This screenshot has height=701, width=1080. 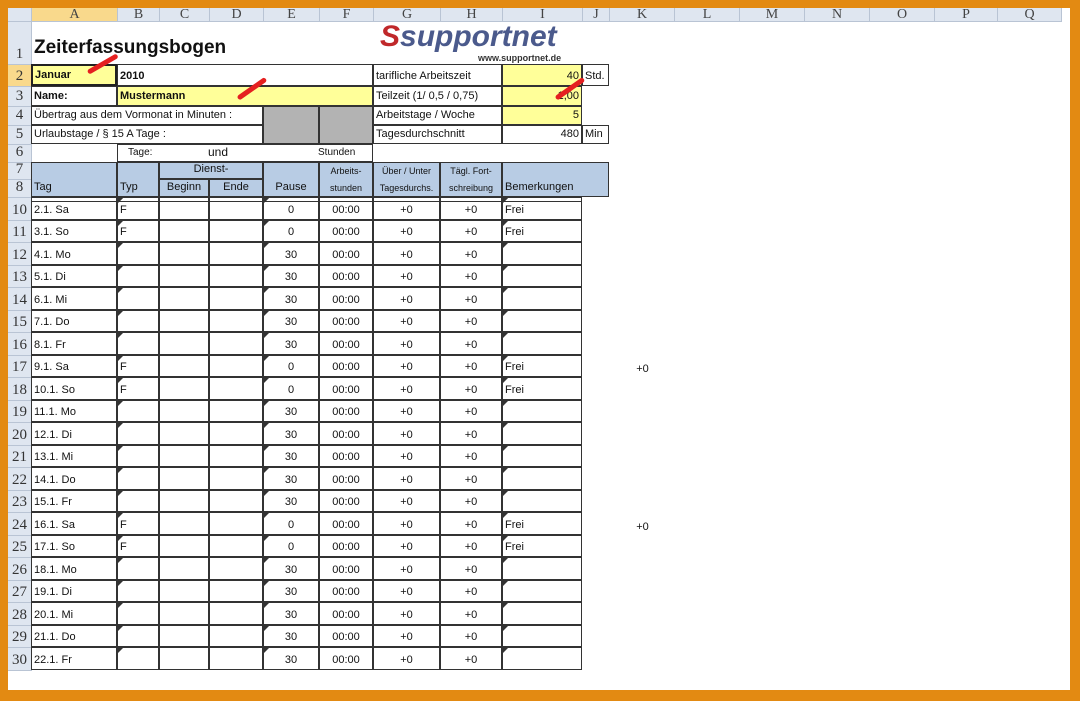 What do you see at coordinates (837, 15) in the screenshot?
I see `column-header-N: N` at bounding box center [837, 15].